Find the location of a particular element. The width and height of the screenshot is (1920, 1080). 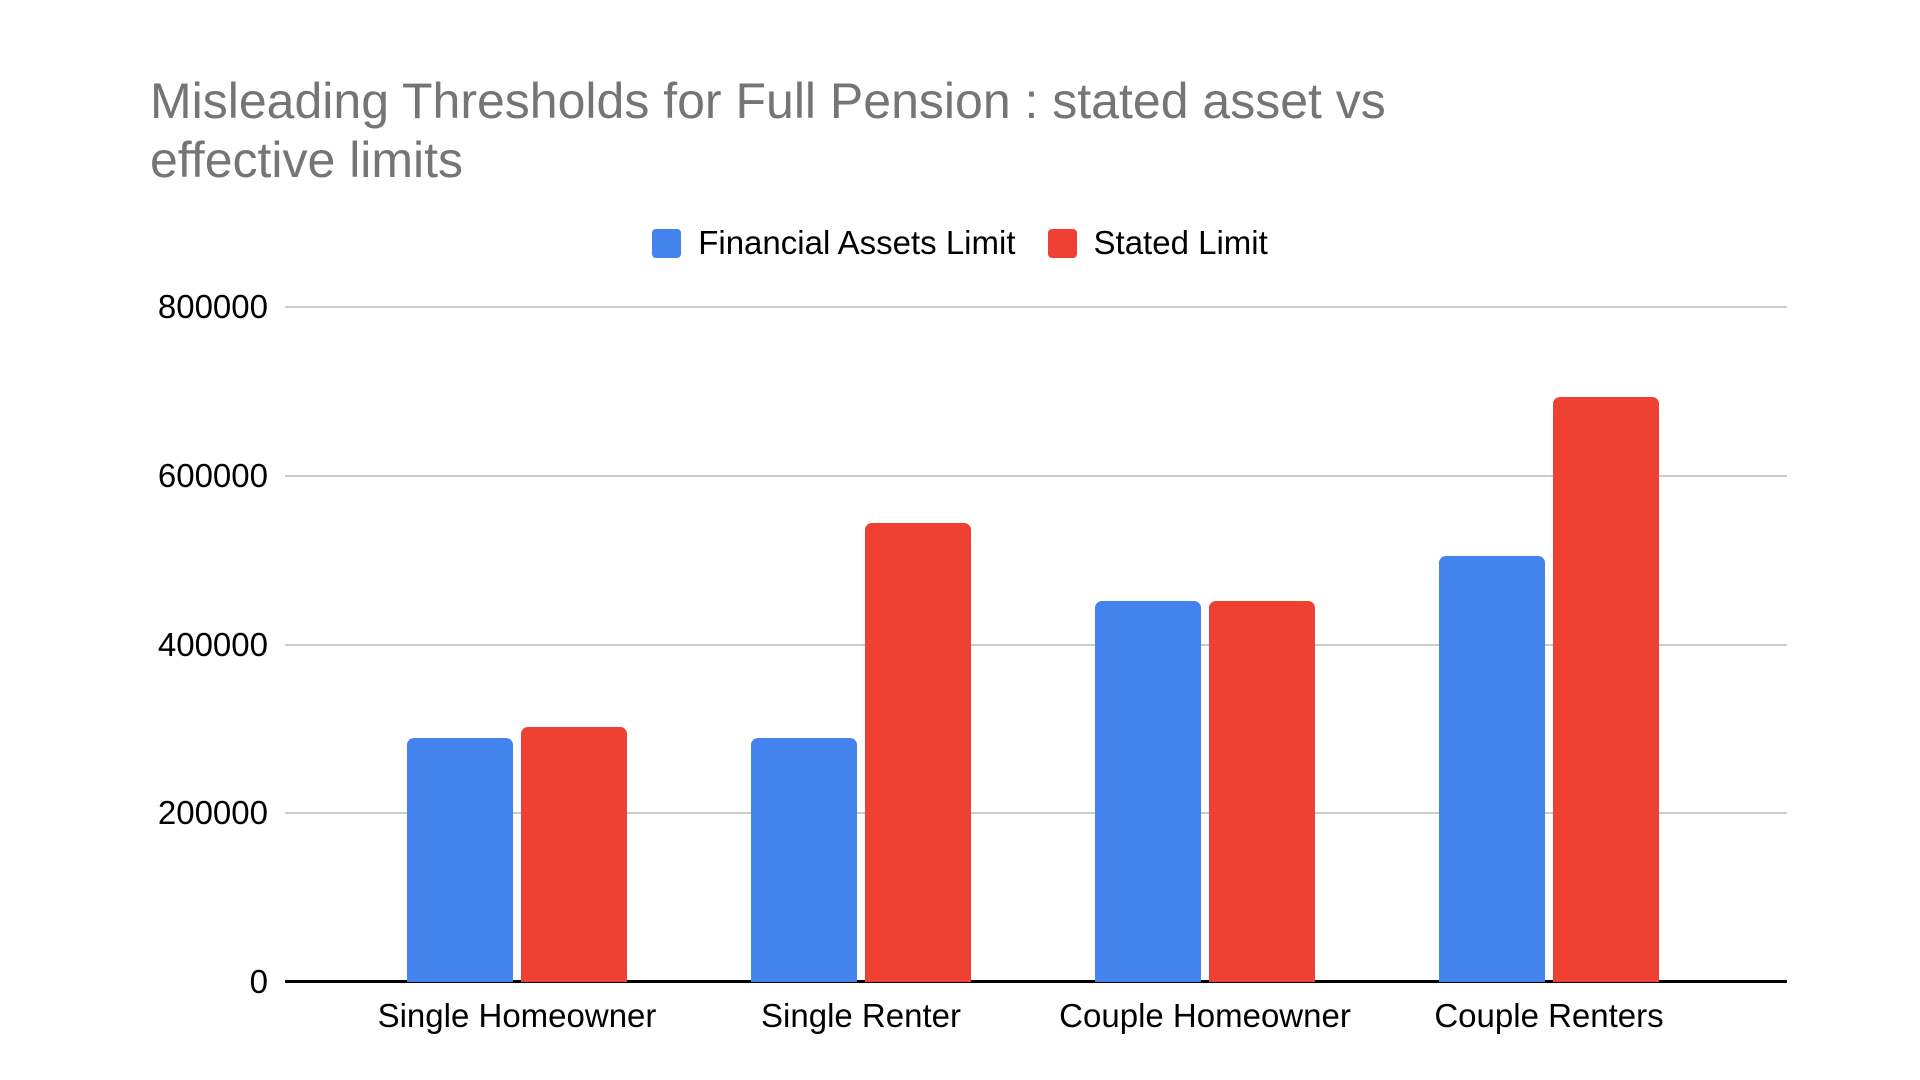

bar-financial-assets-limit-couple-renters is located at coordinates (1492, 768).